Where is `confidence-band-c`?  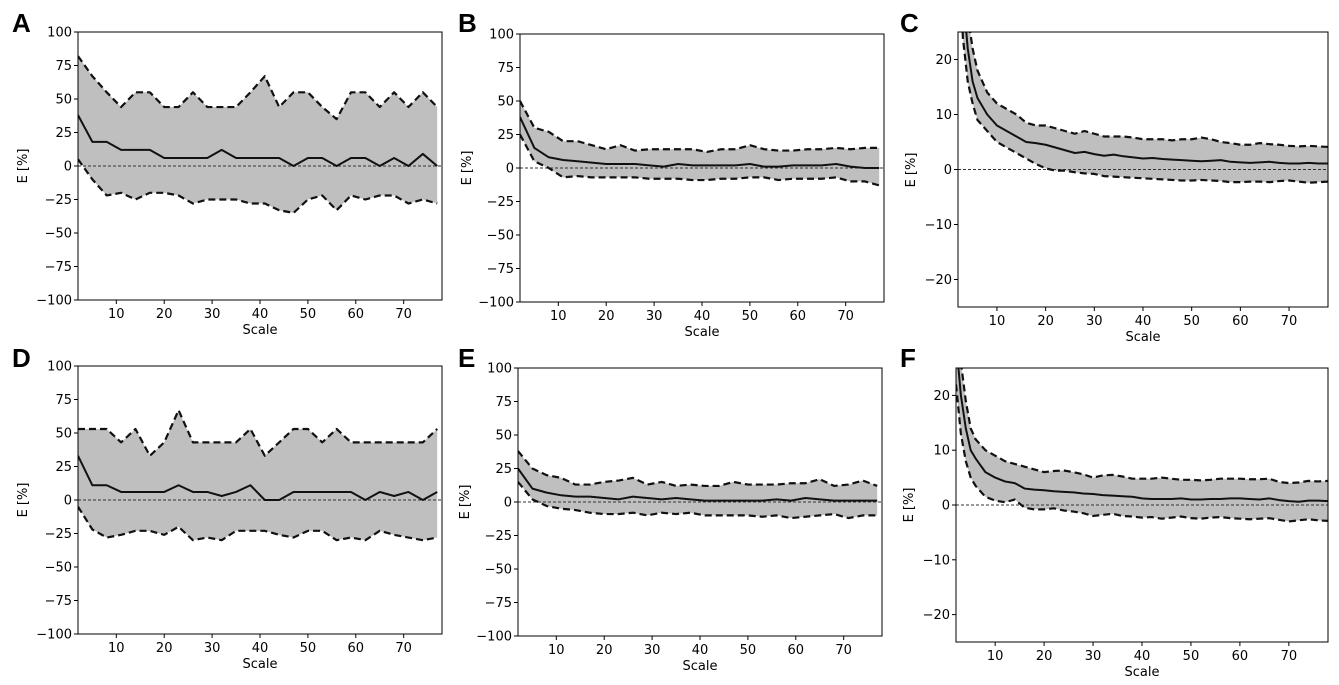
confidence-band-c is located at coordinates (1145, 107).